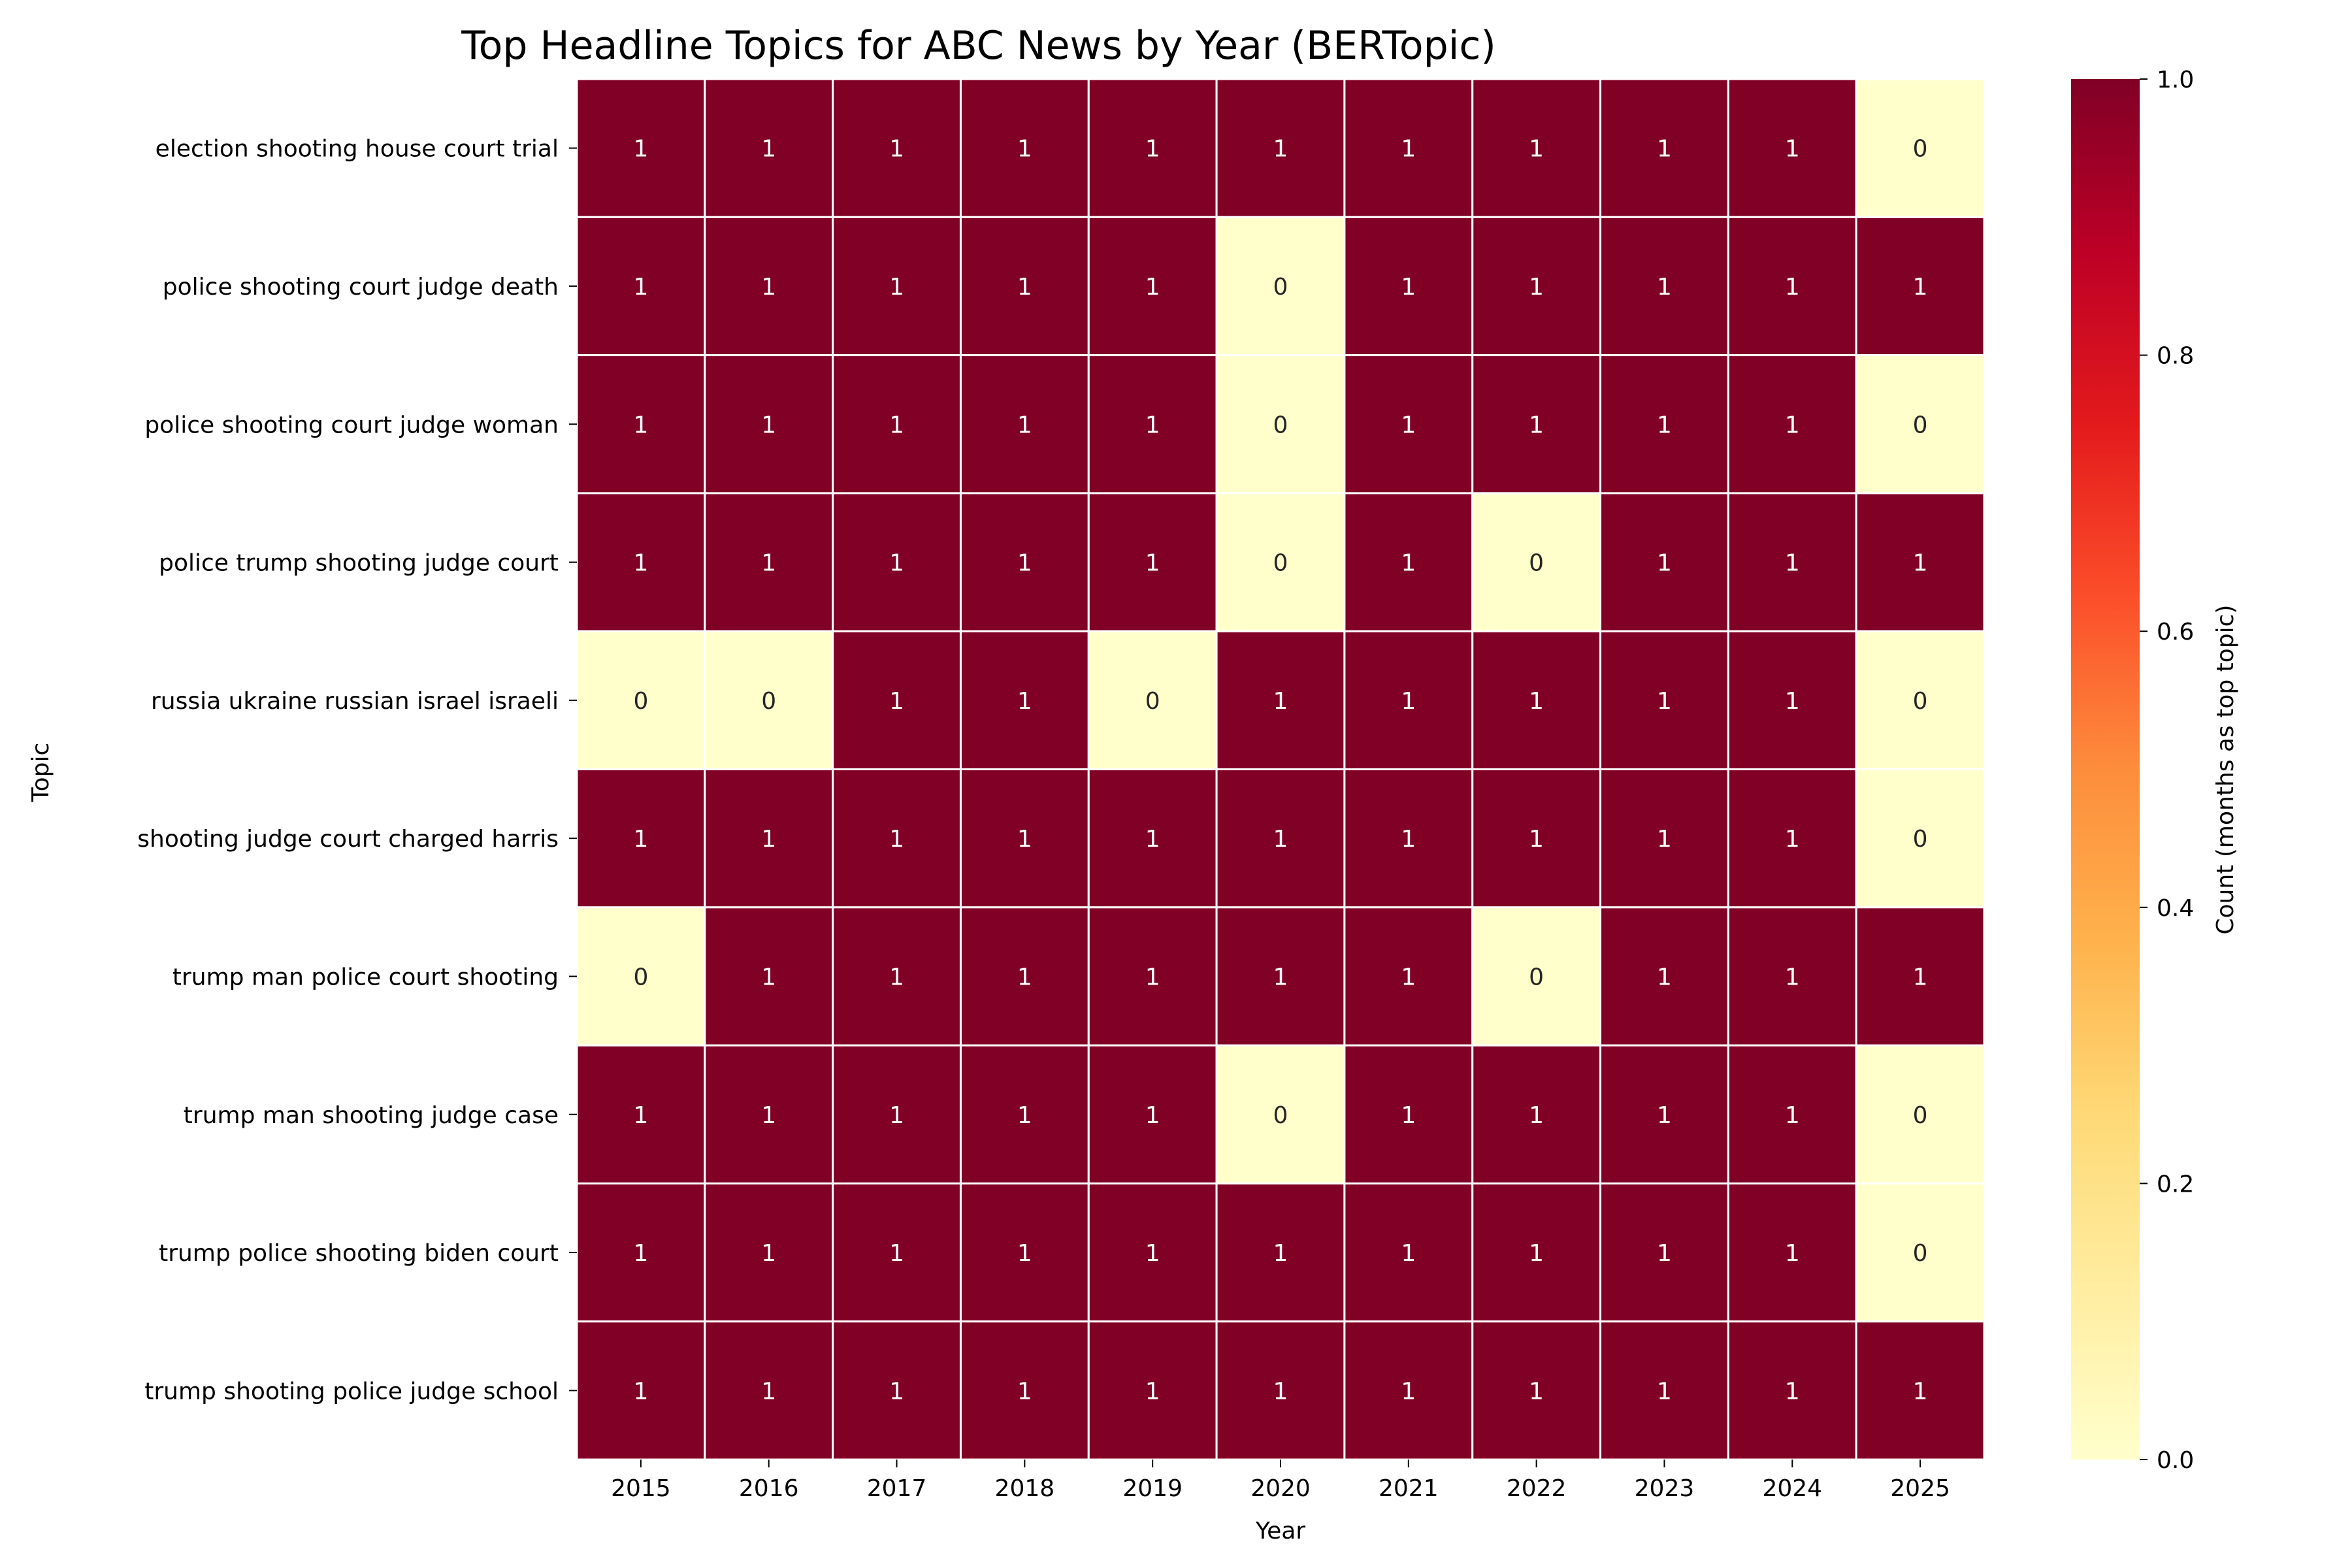 The height and width of the screenshot is (1568, 2352). What do you see at coordinates (2175, 1460) in the screenshot?
I see `colorbar-tick-label: 0.0` at bounding box center [2175, 1460].